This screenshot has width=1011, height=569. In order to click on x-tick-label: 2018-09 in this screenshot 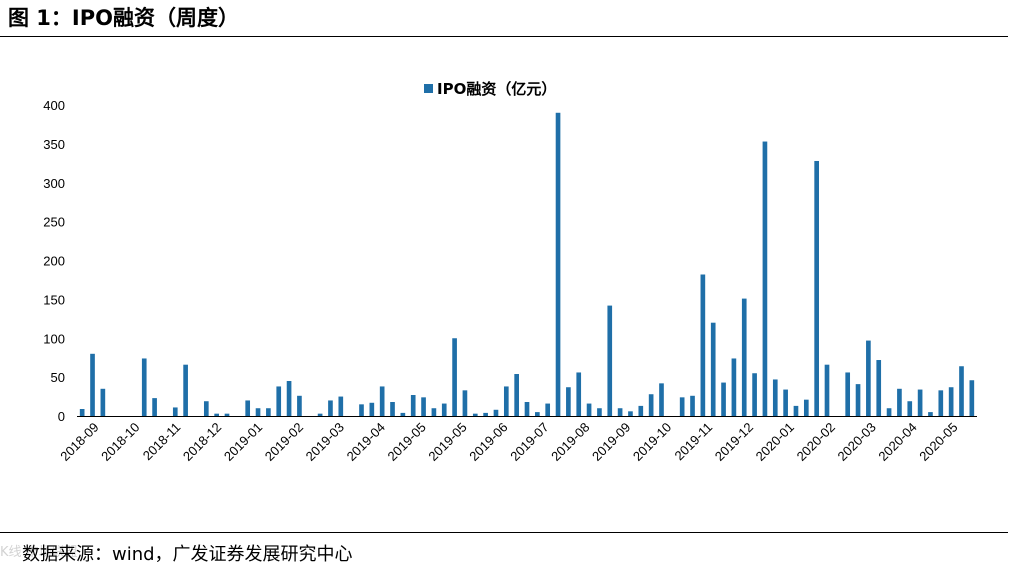, I will do `click(79, 442)`.